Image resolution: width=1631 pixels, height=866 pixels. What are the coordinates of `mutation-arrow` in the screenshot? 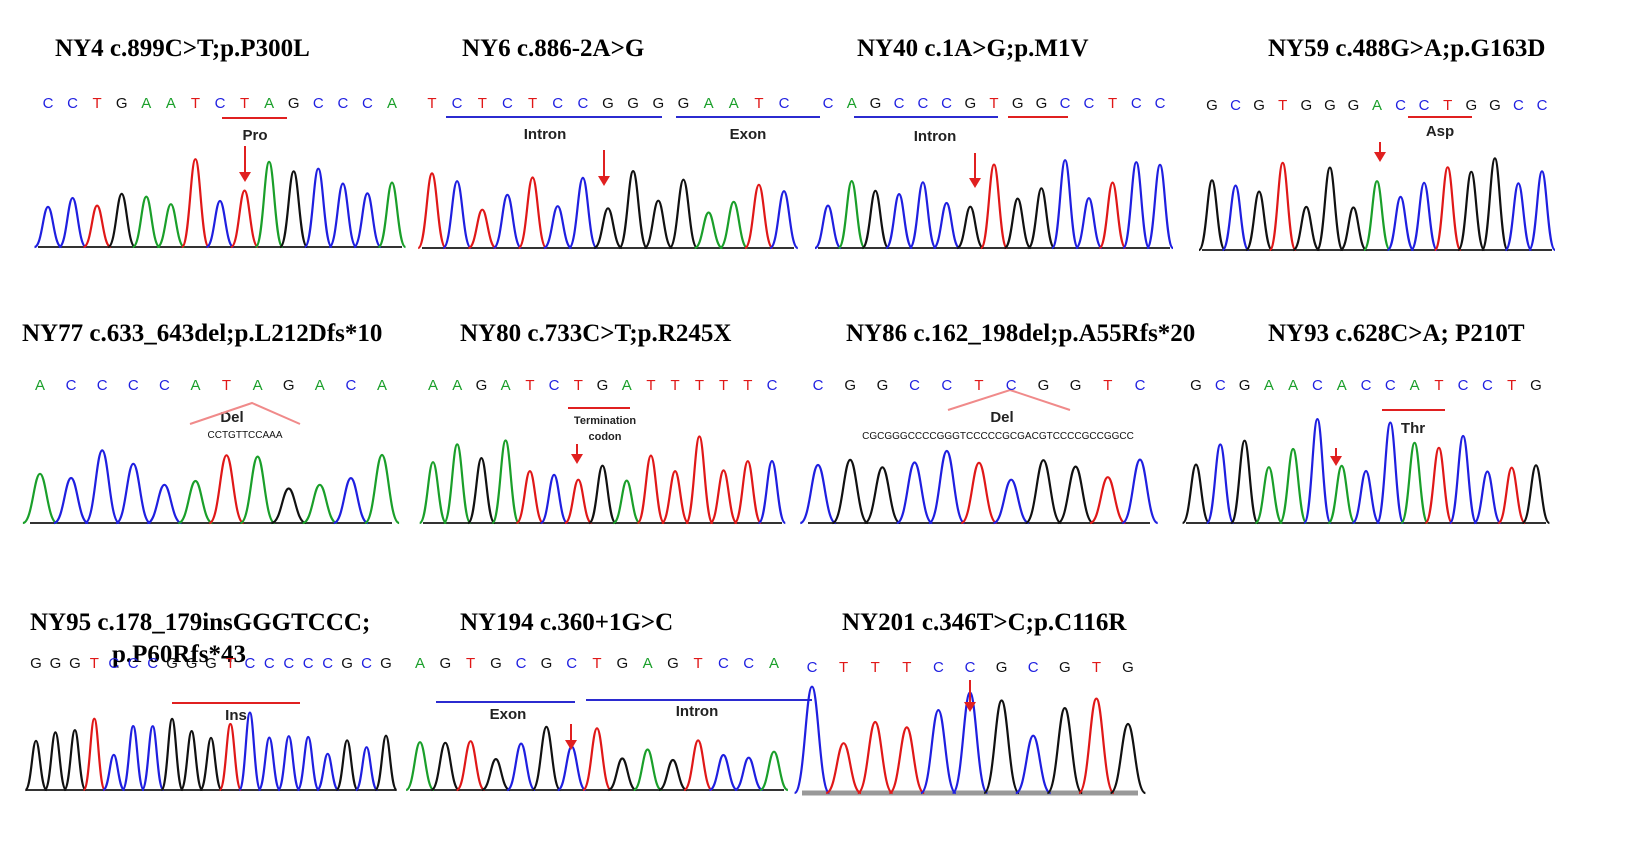 It's located at (245, 164).